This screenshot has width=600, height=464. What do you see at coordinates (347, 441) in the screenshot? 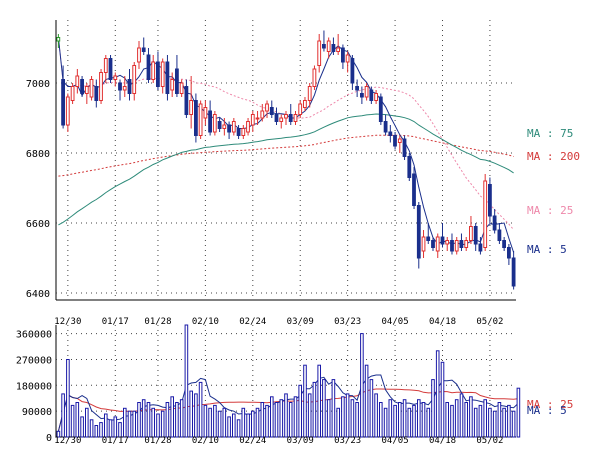
I see `volume-date-label: 03/23` at bounding box center [347, 441].